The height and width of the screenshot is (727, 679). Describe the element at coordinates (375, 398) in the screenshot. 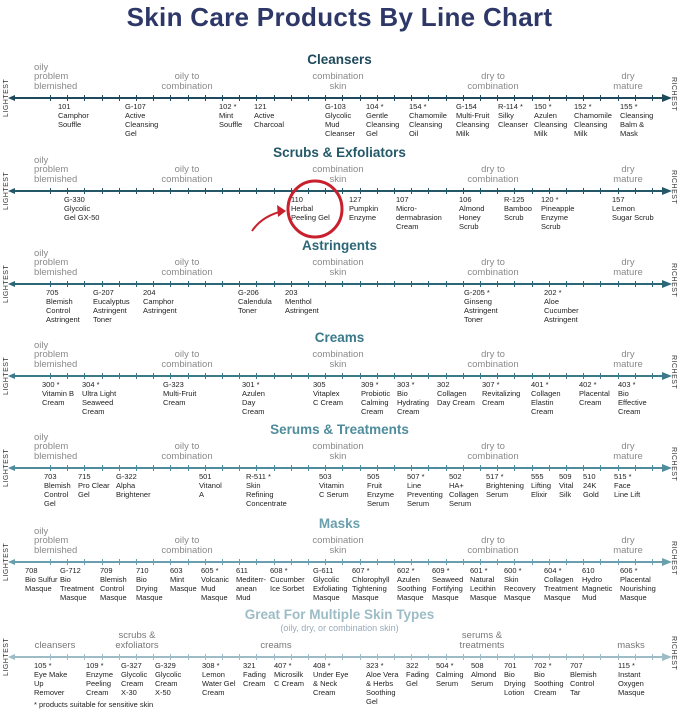

I see `product-item: 309 * Probiotic Calming Cream` at that location.